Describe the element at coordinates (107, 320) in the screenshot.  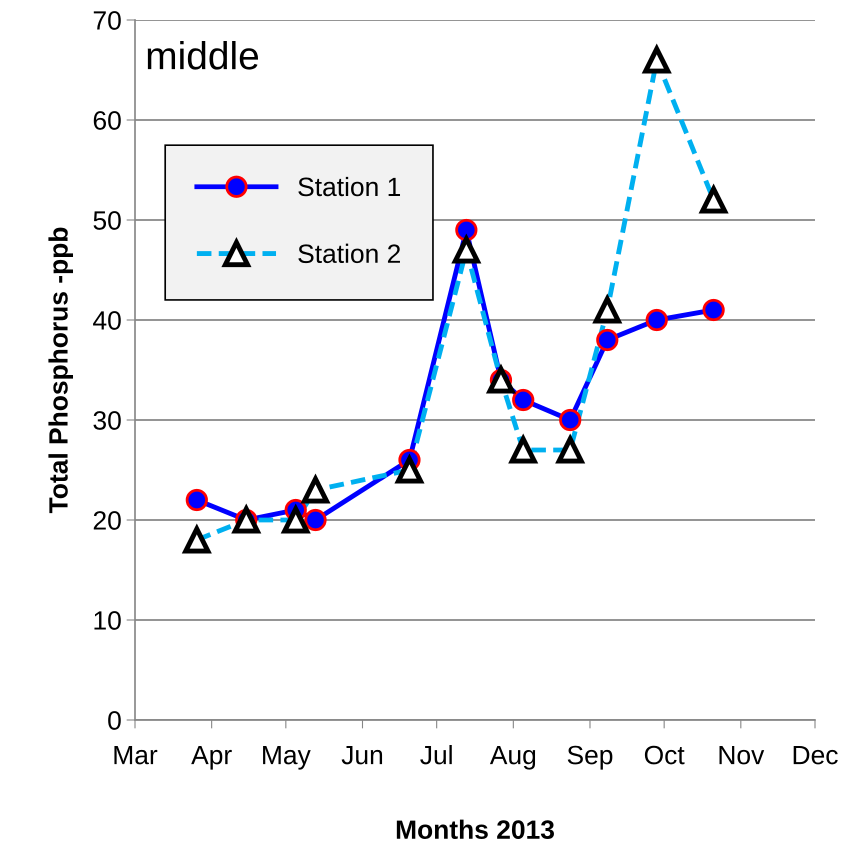
I see `y-tick-label: 40` at that location.